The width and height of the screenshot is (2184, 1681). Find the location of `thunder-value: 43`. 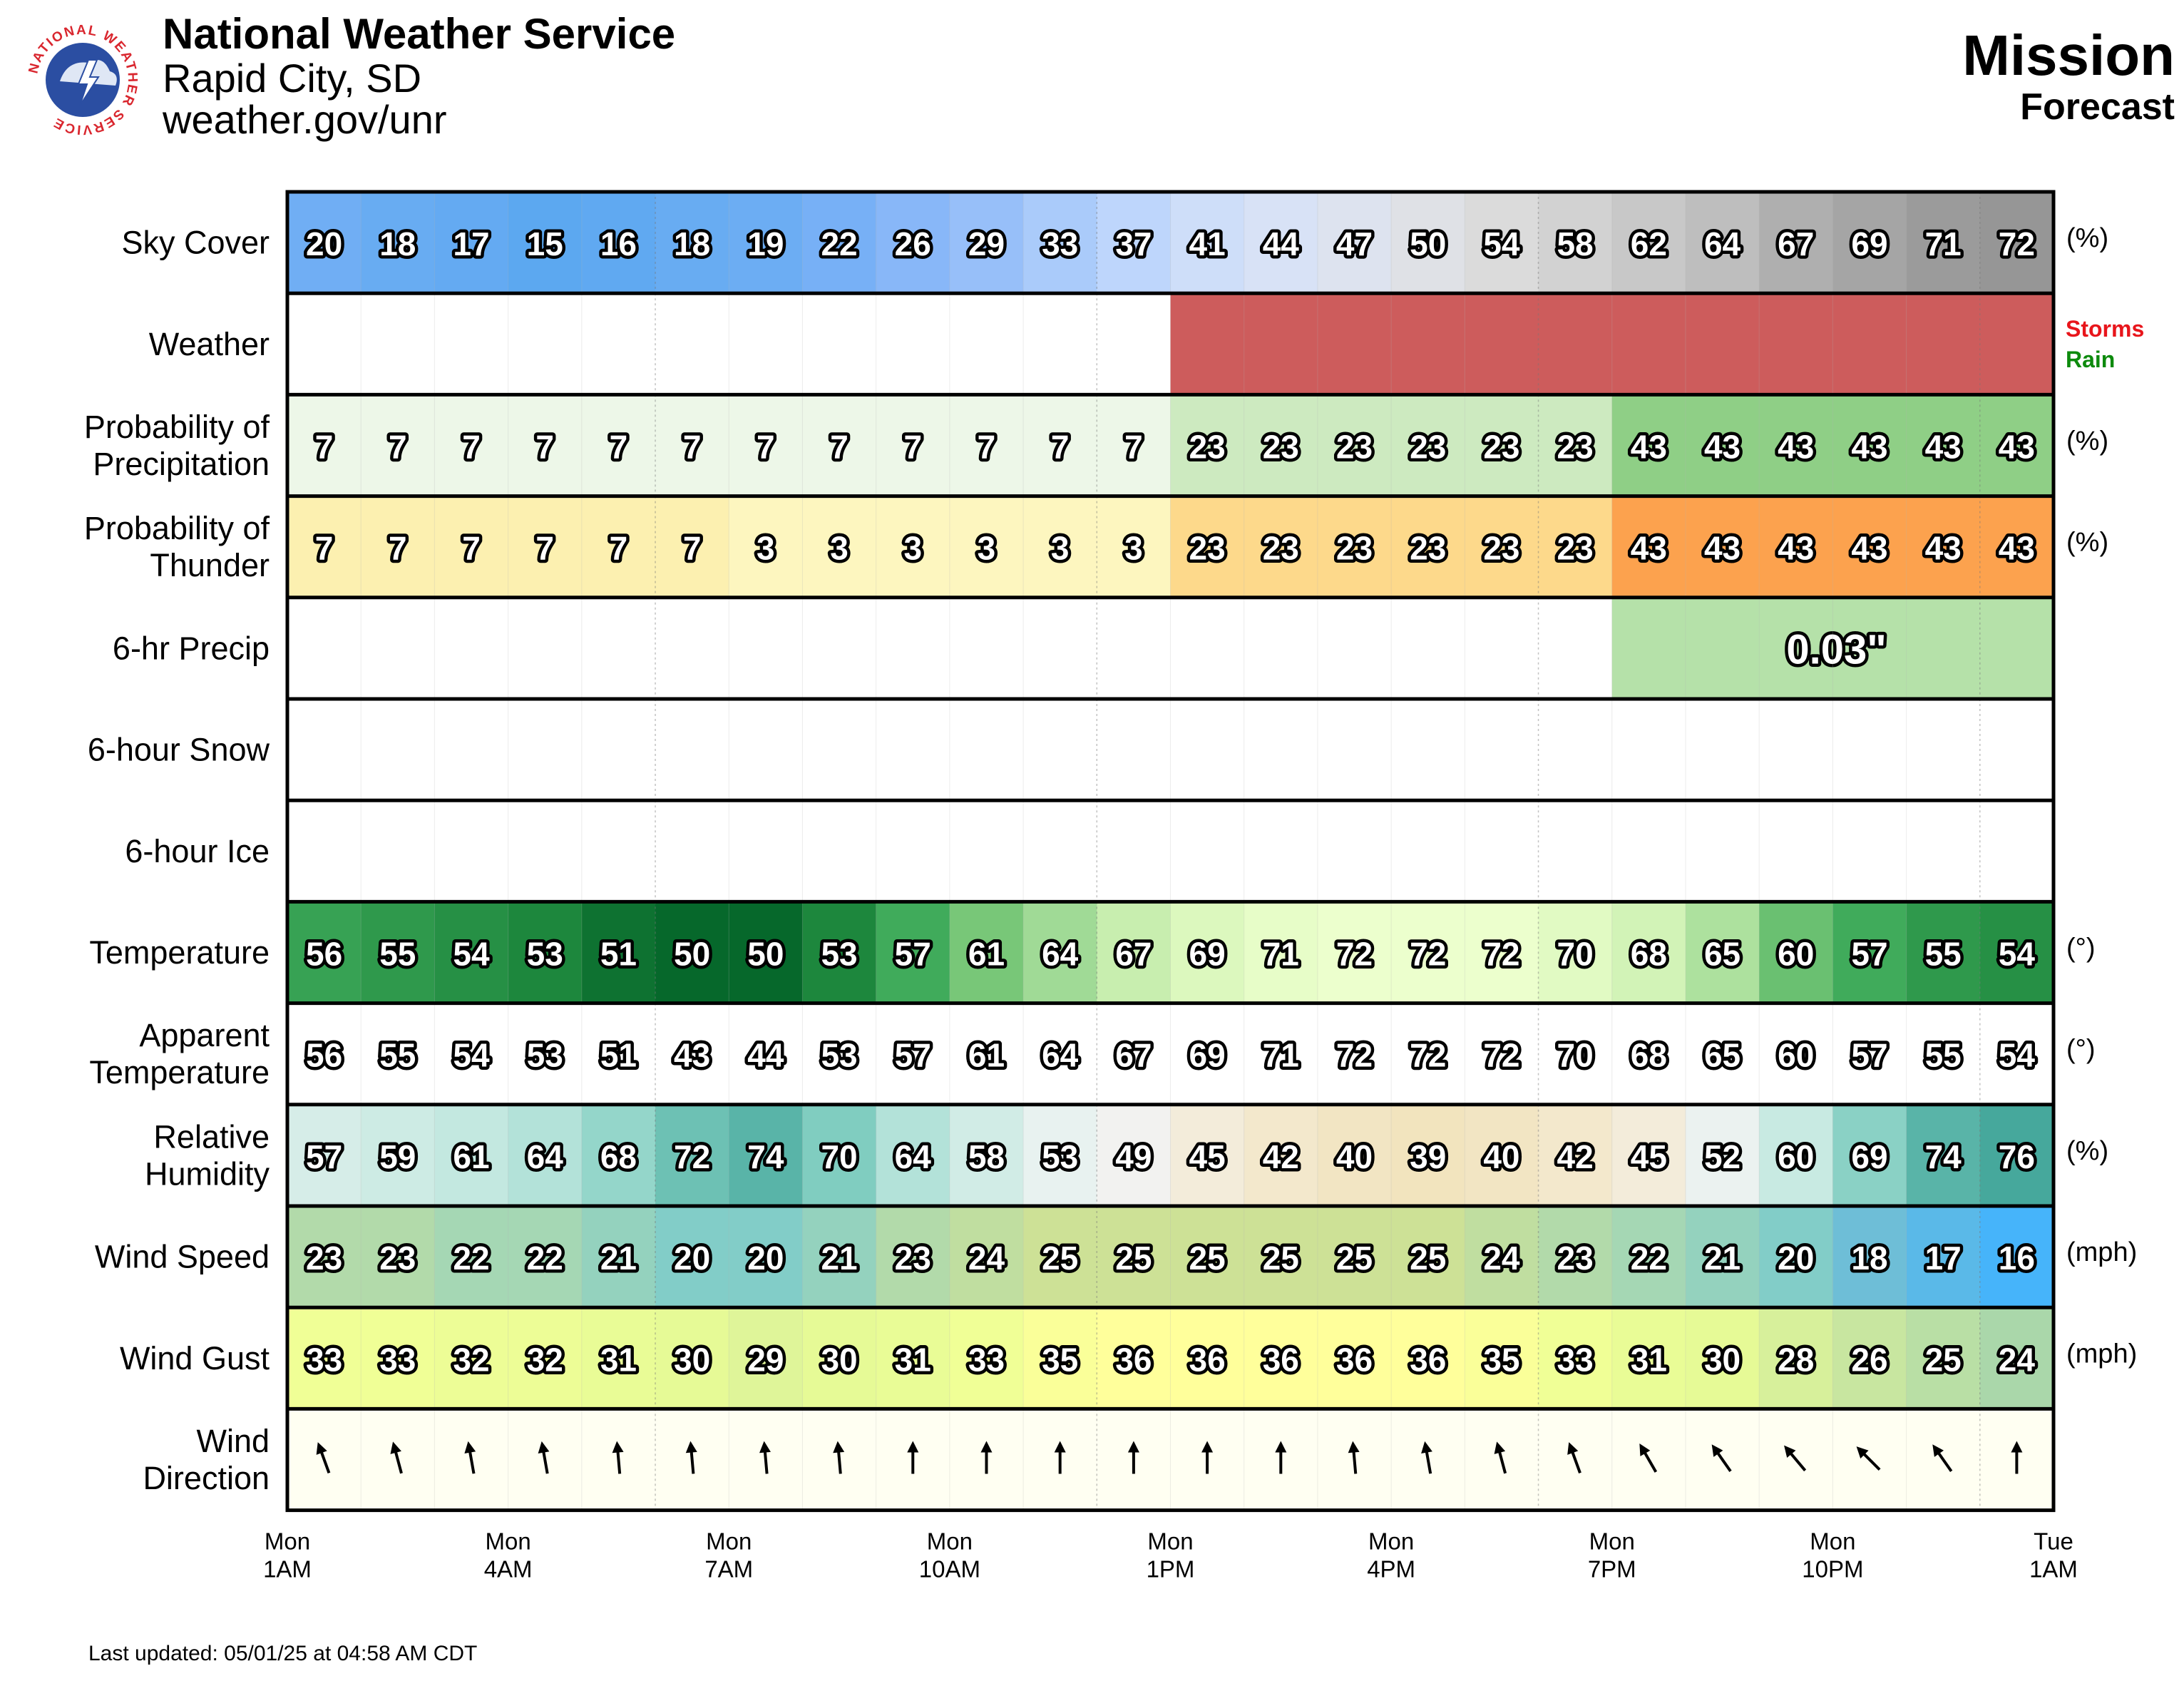

thunder-value: 43 is located at coordinates (1796, 548).